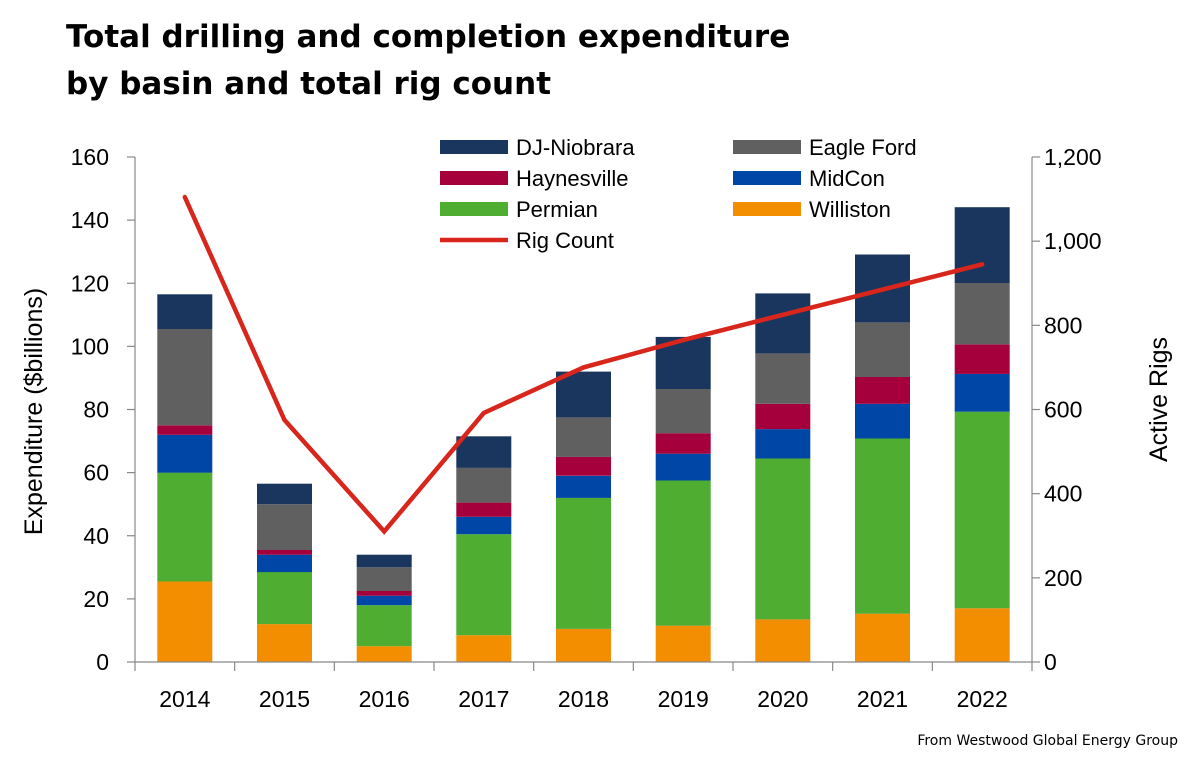 The height and width of the screenshot is (757, 1200). What do you see at coordinates (882, 421) in the screenshot?
I see `bar-midcon-2021` at bounding box center [882, 421].